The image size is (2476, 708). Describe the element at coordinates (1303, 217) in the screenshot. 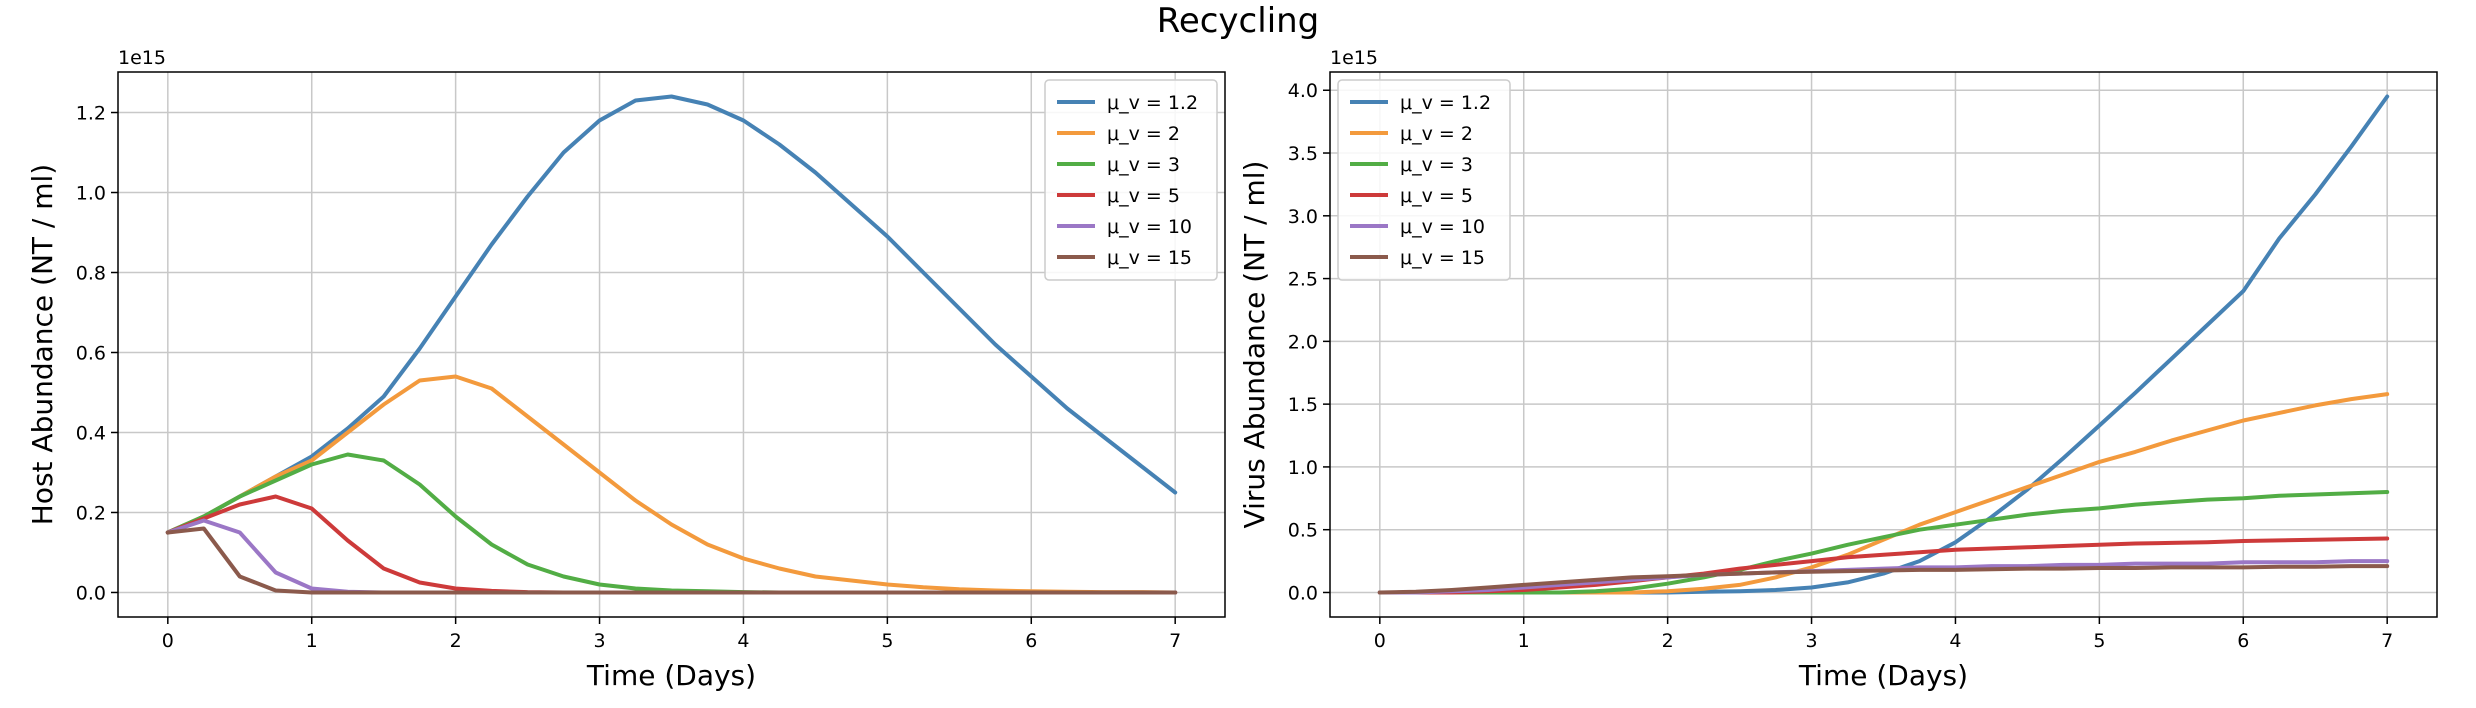

I see `y-tick-label: 3.0` at that location.